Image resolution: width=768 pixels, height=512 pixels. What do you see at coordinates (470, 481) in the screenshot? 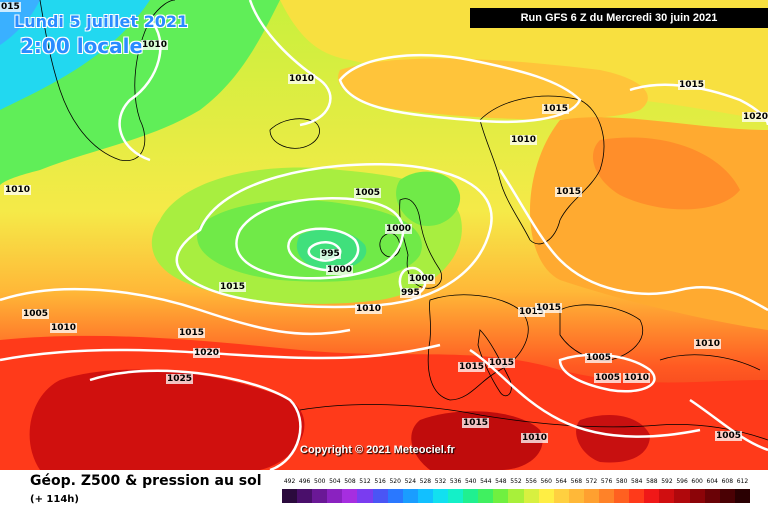
I see `color-scale-tick: 540` at bounding box center [470, 481].